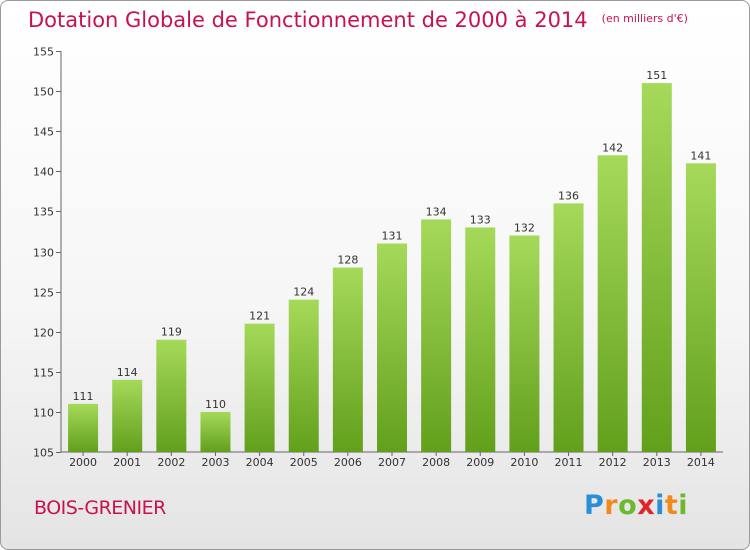 The height and width of the screenshot is (550, 750). I want to click on x-tick-label: 2013, so click(657, 462).